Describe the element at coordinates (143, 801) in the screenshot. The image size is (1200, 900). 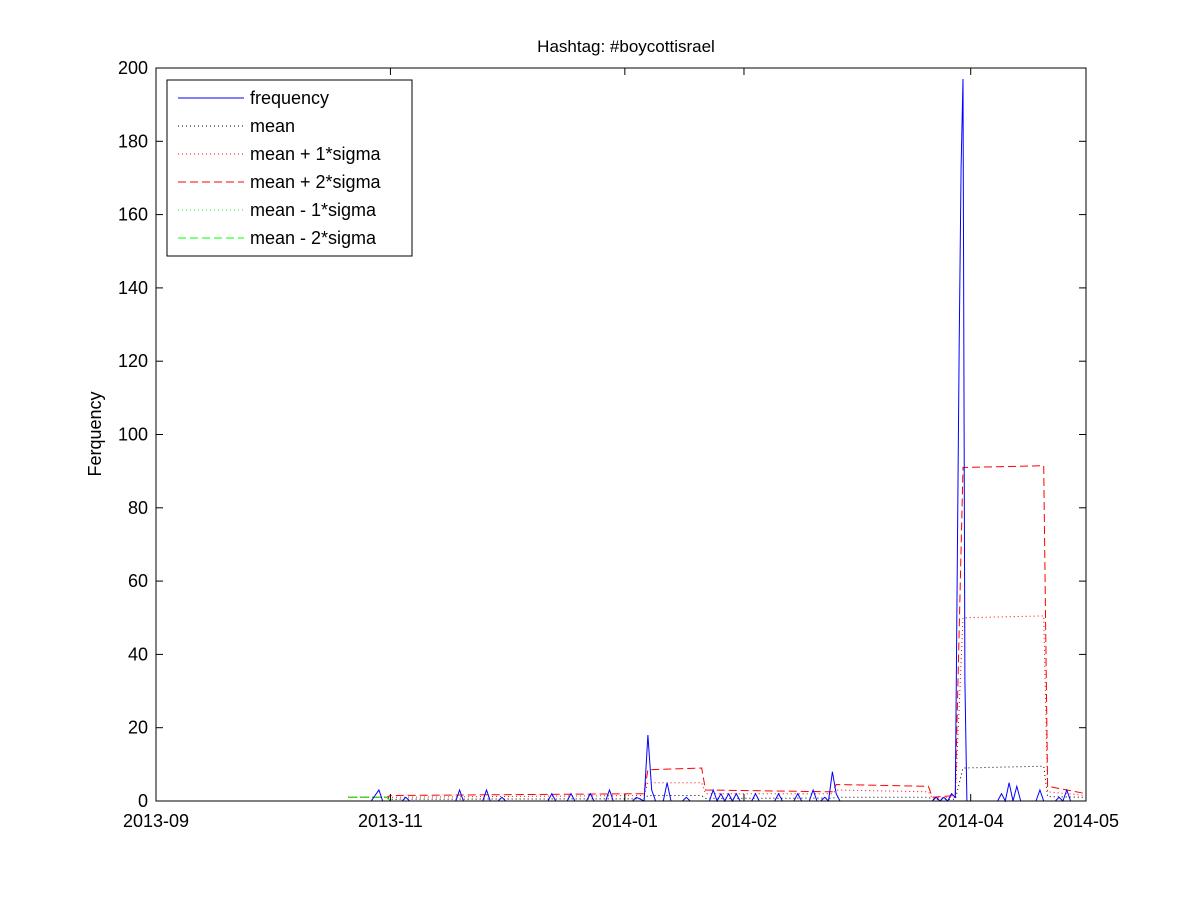
I see `y-tick-label: 0` at that location.